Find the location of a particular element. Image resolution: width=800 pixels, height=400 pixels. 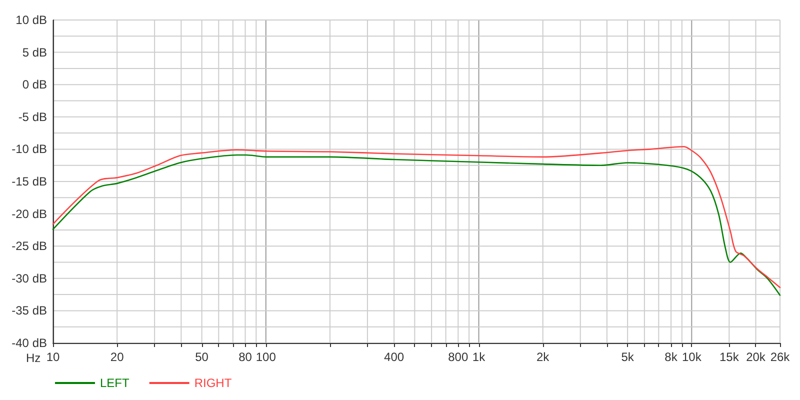

x-tick-label: 20k is located at coordinates (756, 357).